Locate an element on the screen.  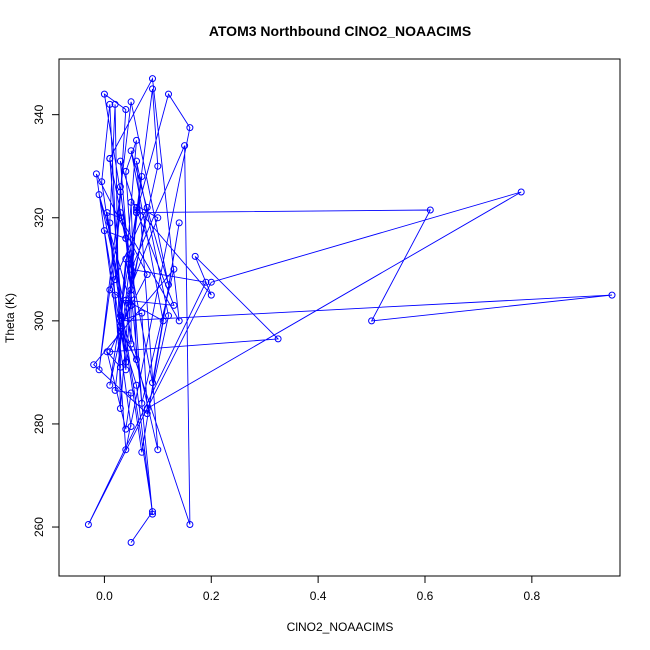
y-tick-label: 300 is located at coordinates (39, 321).